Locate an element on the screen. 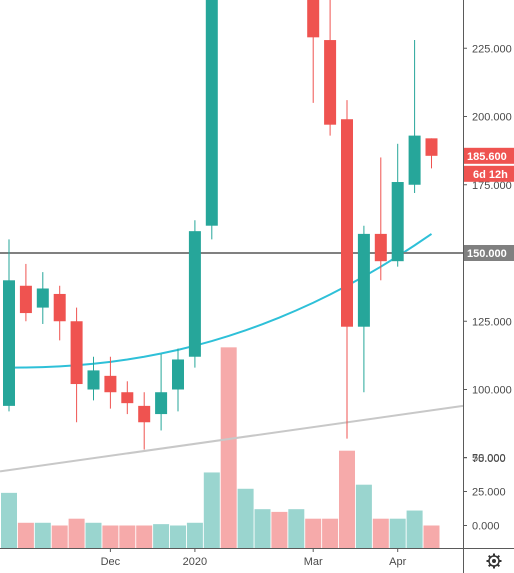 Image resolution: width=514 pixels, height=573 pixels. gear-icon-hub is located at coordinates (494, 561).